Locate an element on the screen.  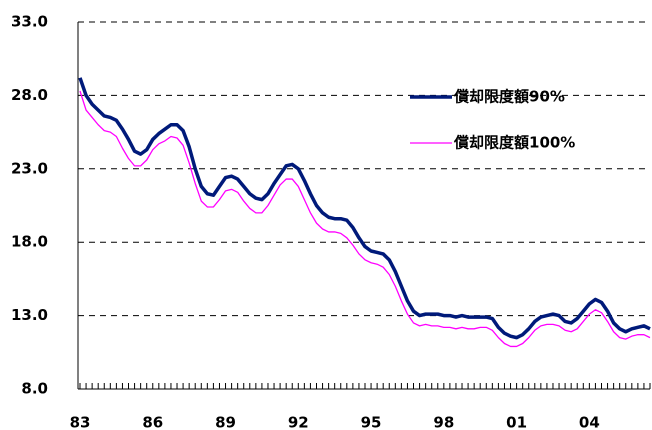
x-tick-label: 04 is located at coordinates (589, 422).